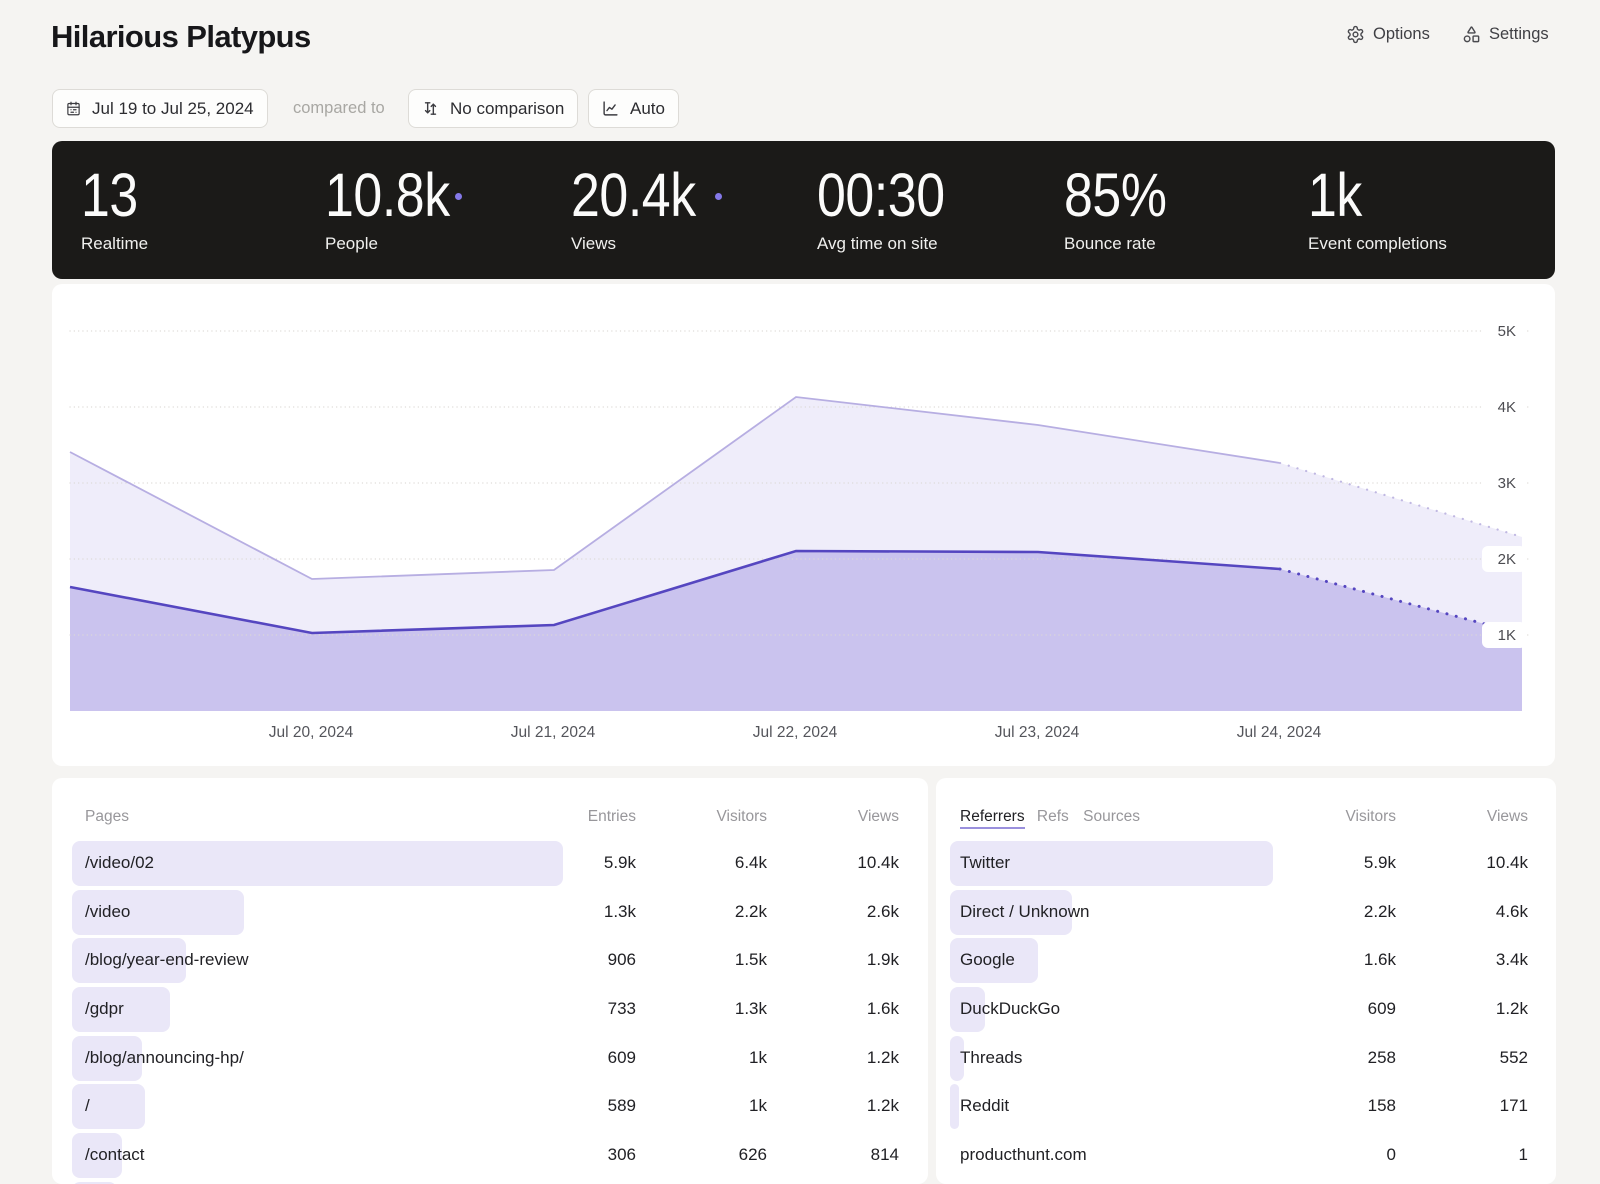 Image resolution: width=1600 pixels, height=1184 pixels. I want to click on svg-text: Jul 23, 2024, so click(1037, 732).